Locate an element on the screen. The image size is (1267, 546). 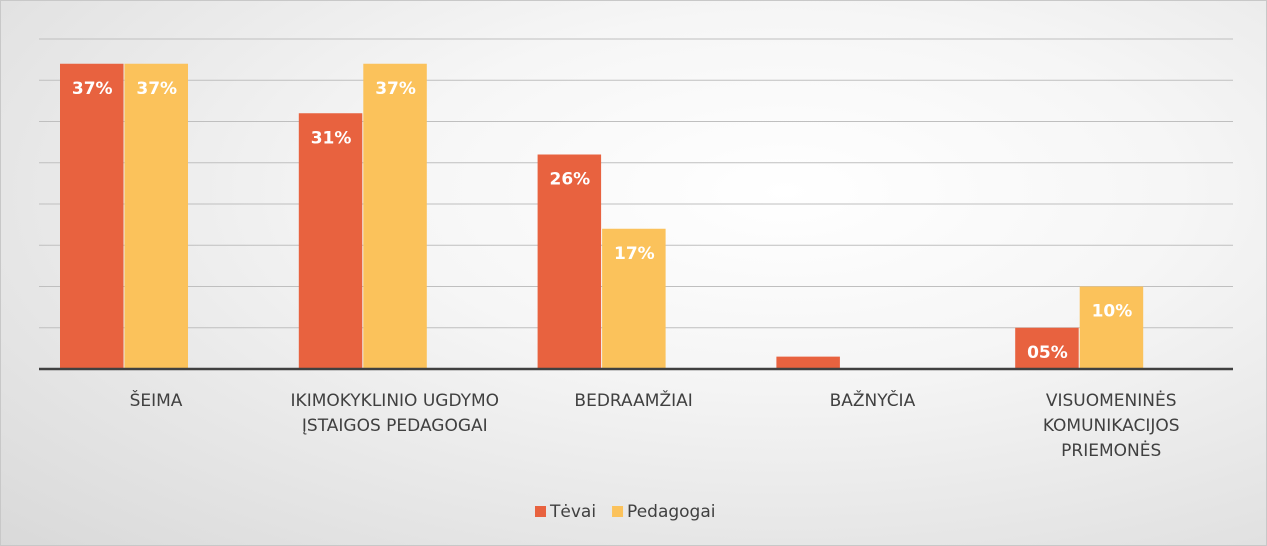
x-tick-label: BEDRAAMŽIAI is located at coordinates (633, 401).